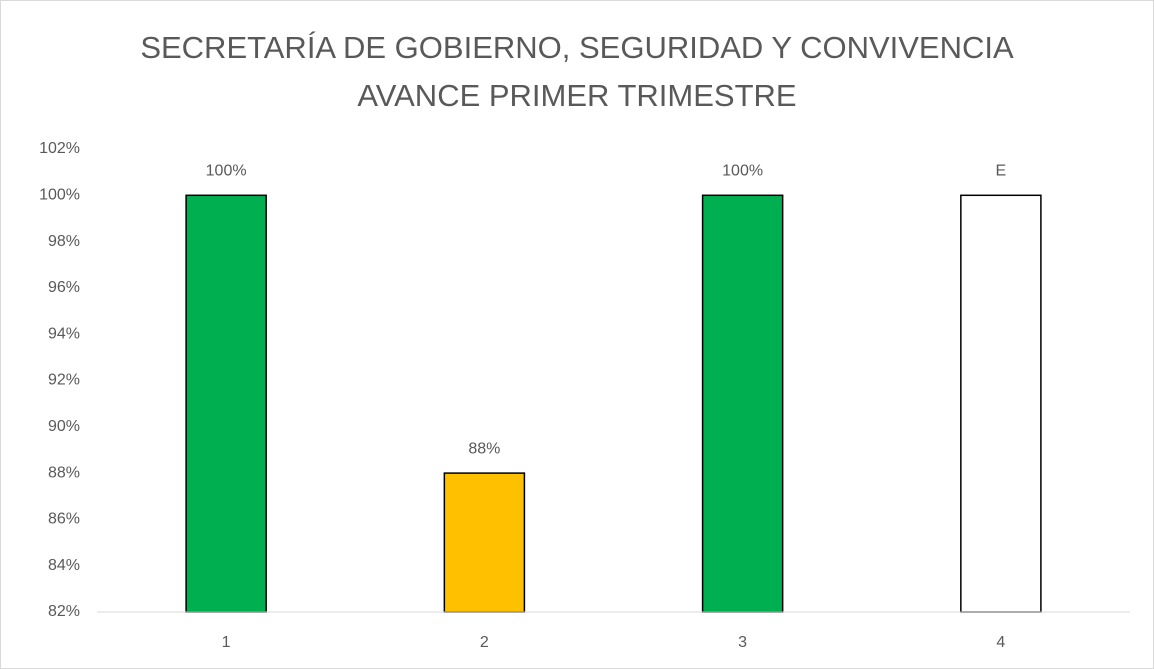 The height and width of the screenshot is (669, 1154). Describe the element at coordinates (64, 241) in the screenshot. I see `y-tick-label: 98%` at that location.